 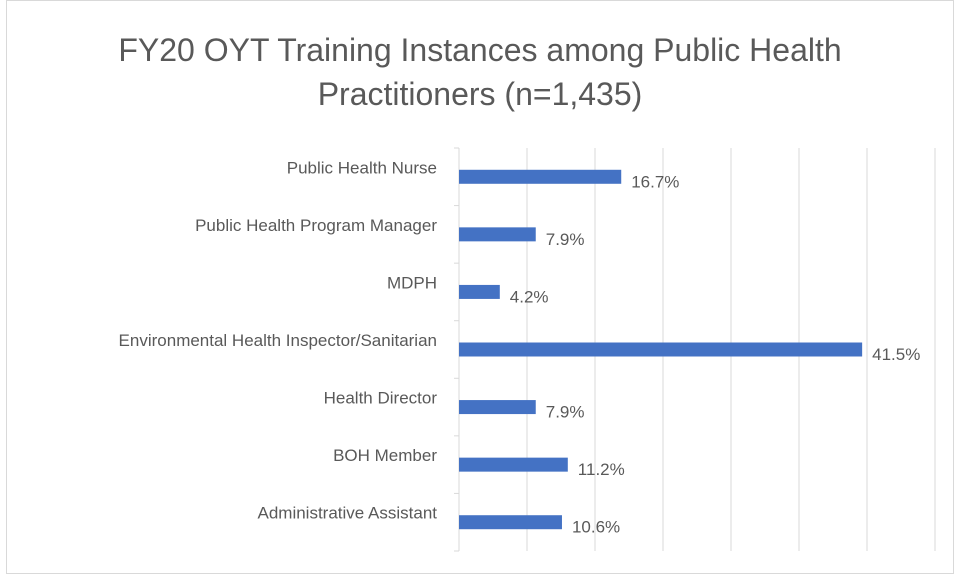 I want to click on y-tick-label: Public Health Nurse, so click(x=362, y=167).